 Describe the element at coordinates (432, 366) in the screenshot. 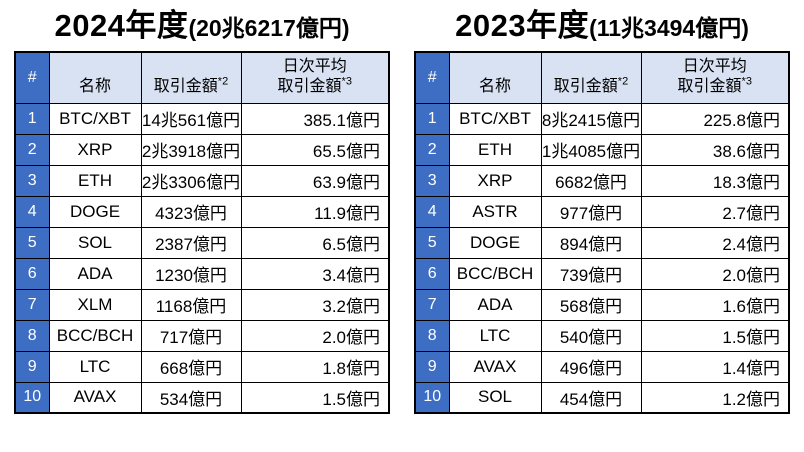

I see `rank-cell: 9` at that location.